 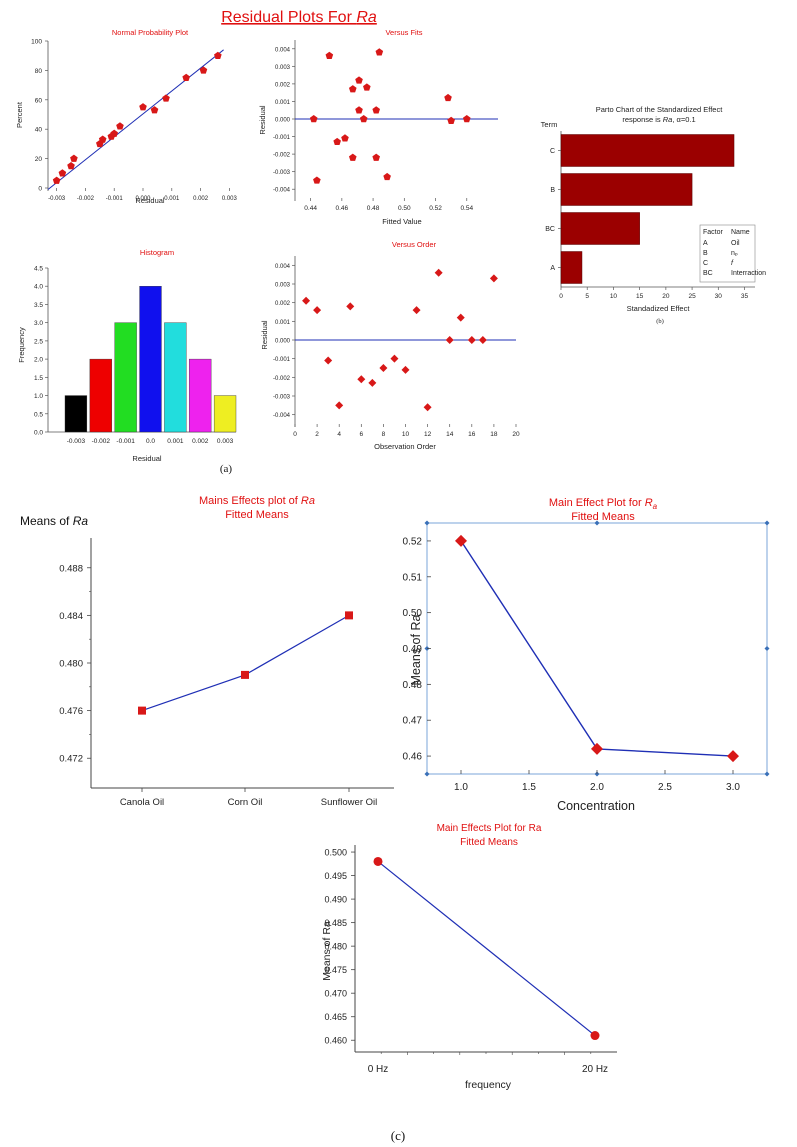 I want to click on x-tick-label: 18, so click(x=494, y=434).